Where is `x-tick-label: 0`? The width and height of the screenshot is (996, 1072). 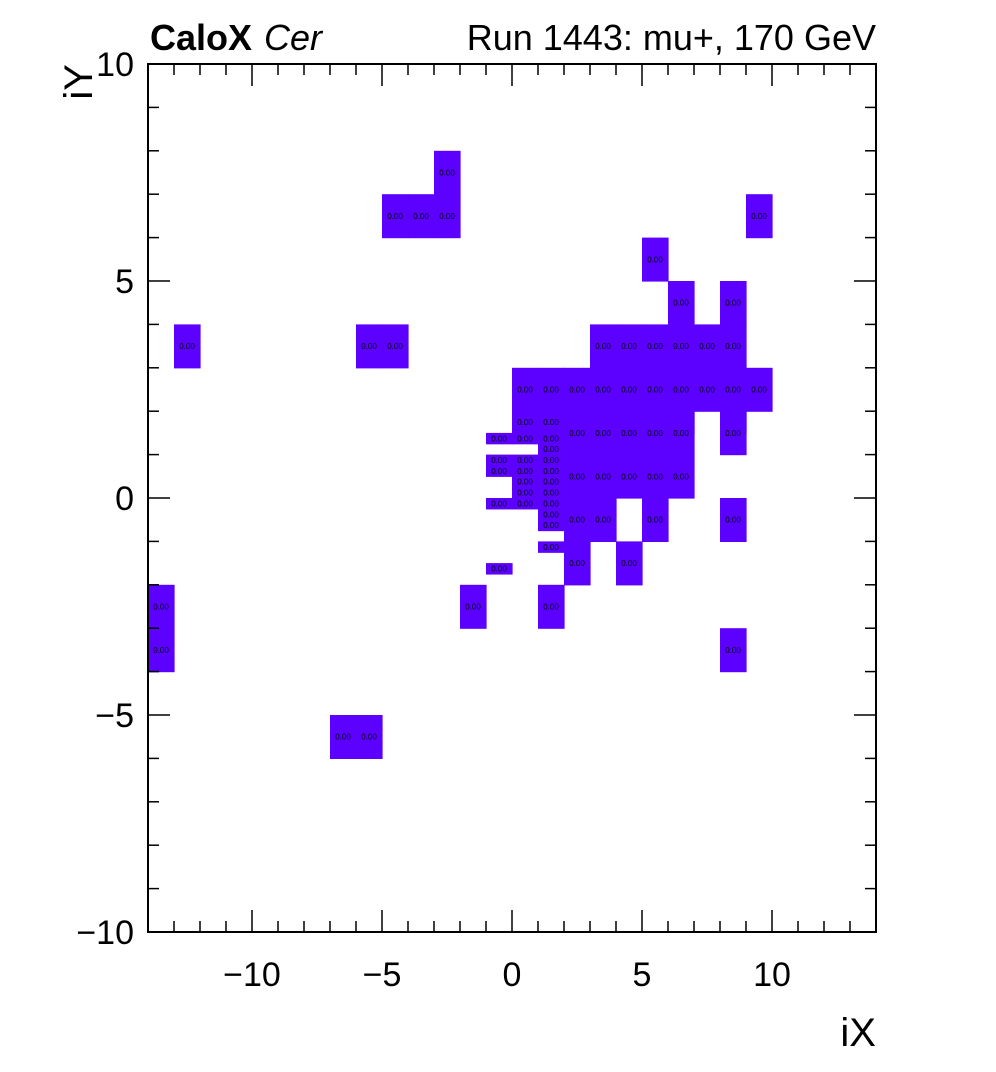 x-tick-label: 0 is located at coordinates (512, 975).